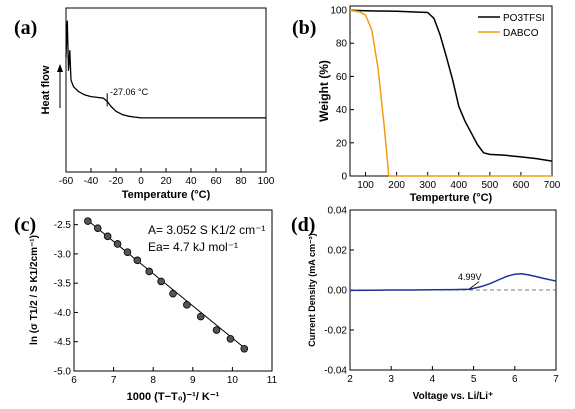  What do you see at coordinates (342, 110) in the screenshot?
I see `chart-b-ytick-label: 40` at bounding box center [342, 110].